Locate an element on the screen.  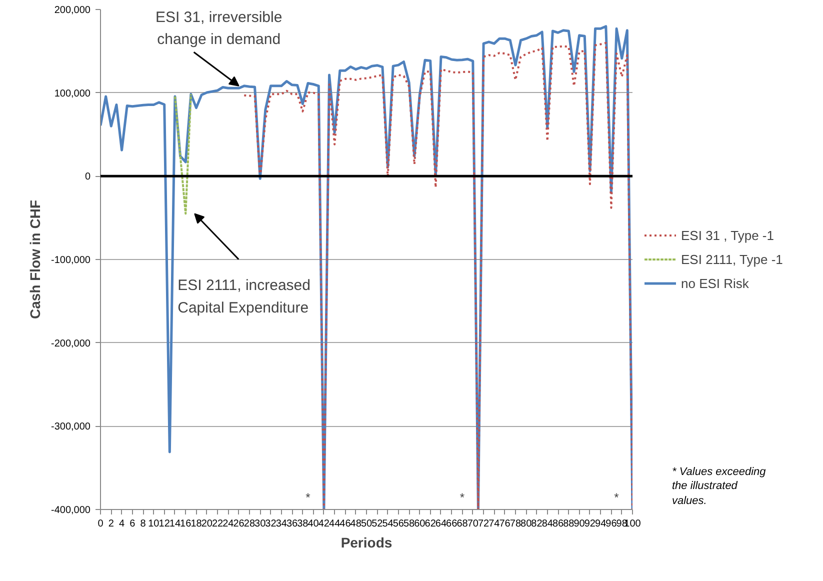
legend-label: ESI 31 , Type -1 is located at coordinates (727, 235).